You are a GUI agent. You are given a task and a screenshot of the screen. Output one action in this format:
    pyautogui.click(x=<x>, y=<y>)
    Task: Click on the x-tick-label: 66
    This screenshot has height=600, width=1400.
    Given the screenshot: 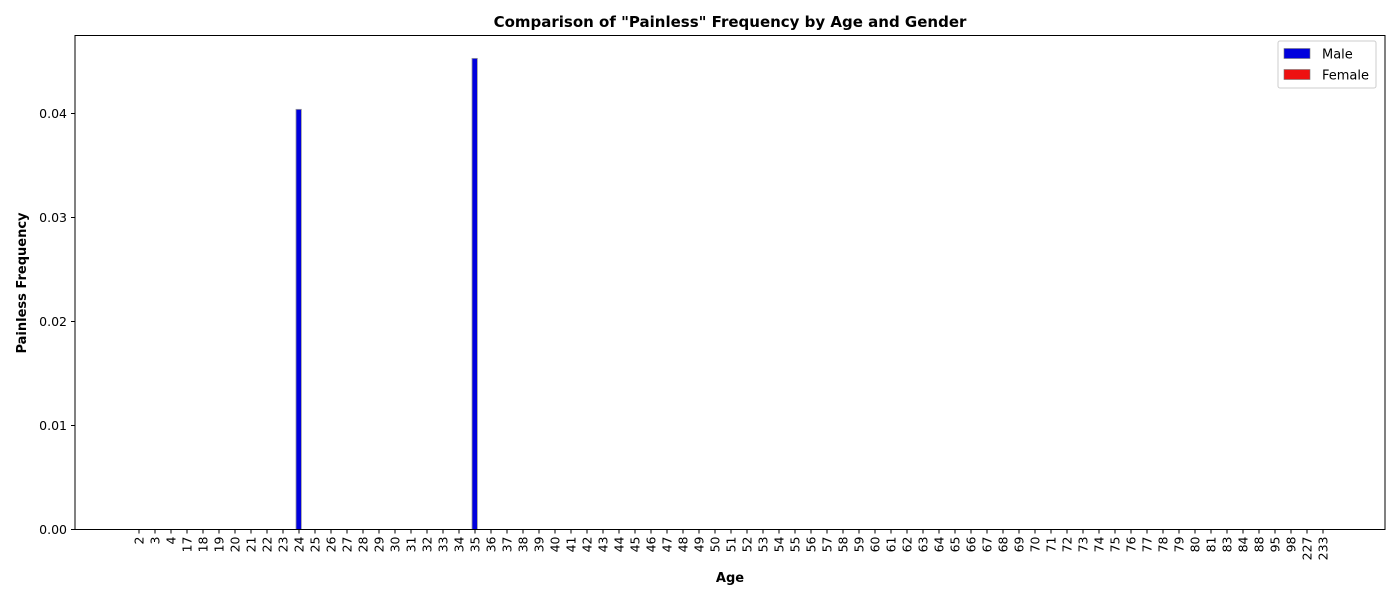 What is the action you would take?
    pyautogui.click(x=971, y=544)
    